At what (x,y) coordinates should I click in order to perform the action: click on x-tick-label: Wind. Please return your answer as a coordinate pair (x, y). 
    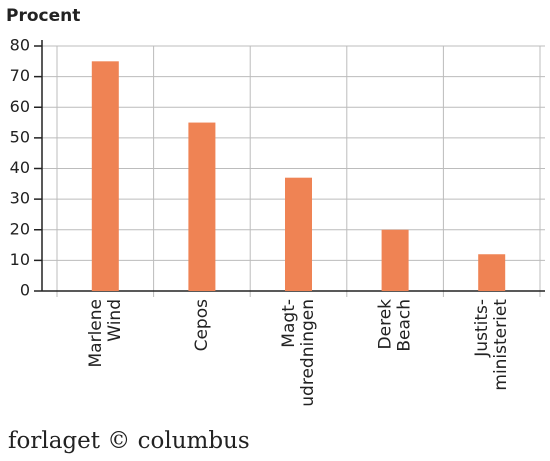
    Looking at the image, I should click on (115, 320).